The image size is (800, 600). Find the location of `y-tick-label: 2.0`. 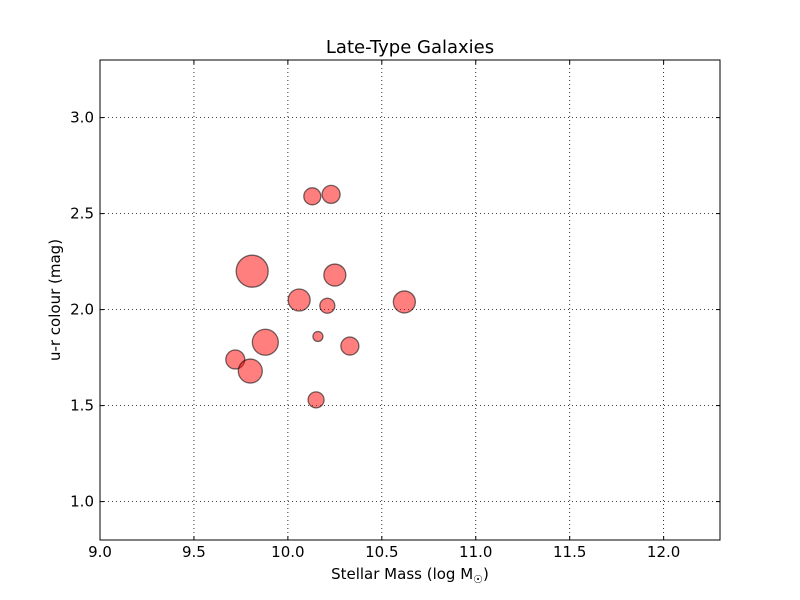

y-tick-label: 2.0 is located at coordinates (82, 310).